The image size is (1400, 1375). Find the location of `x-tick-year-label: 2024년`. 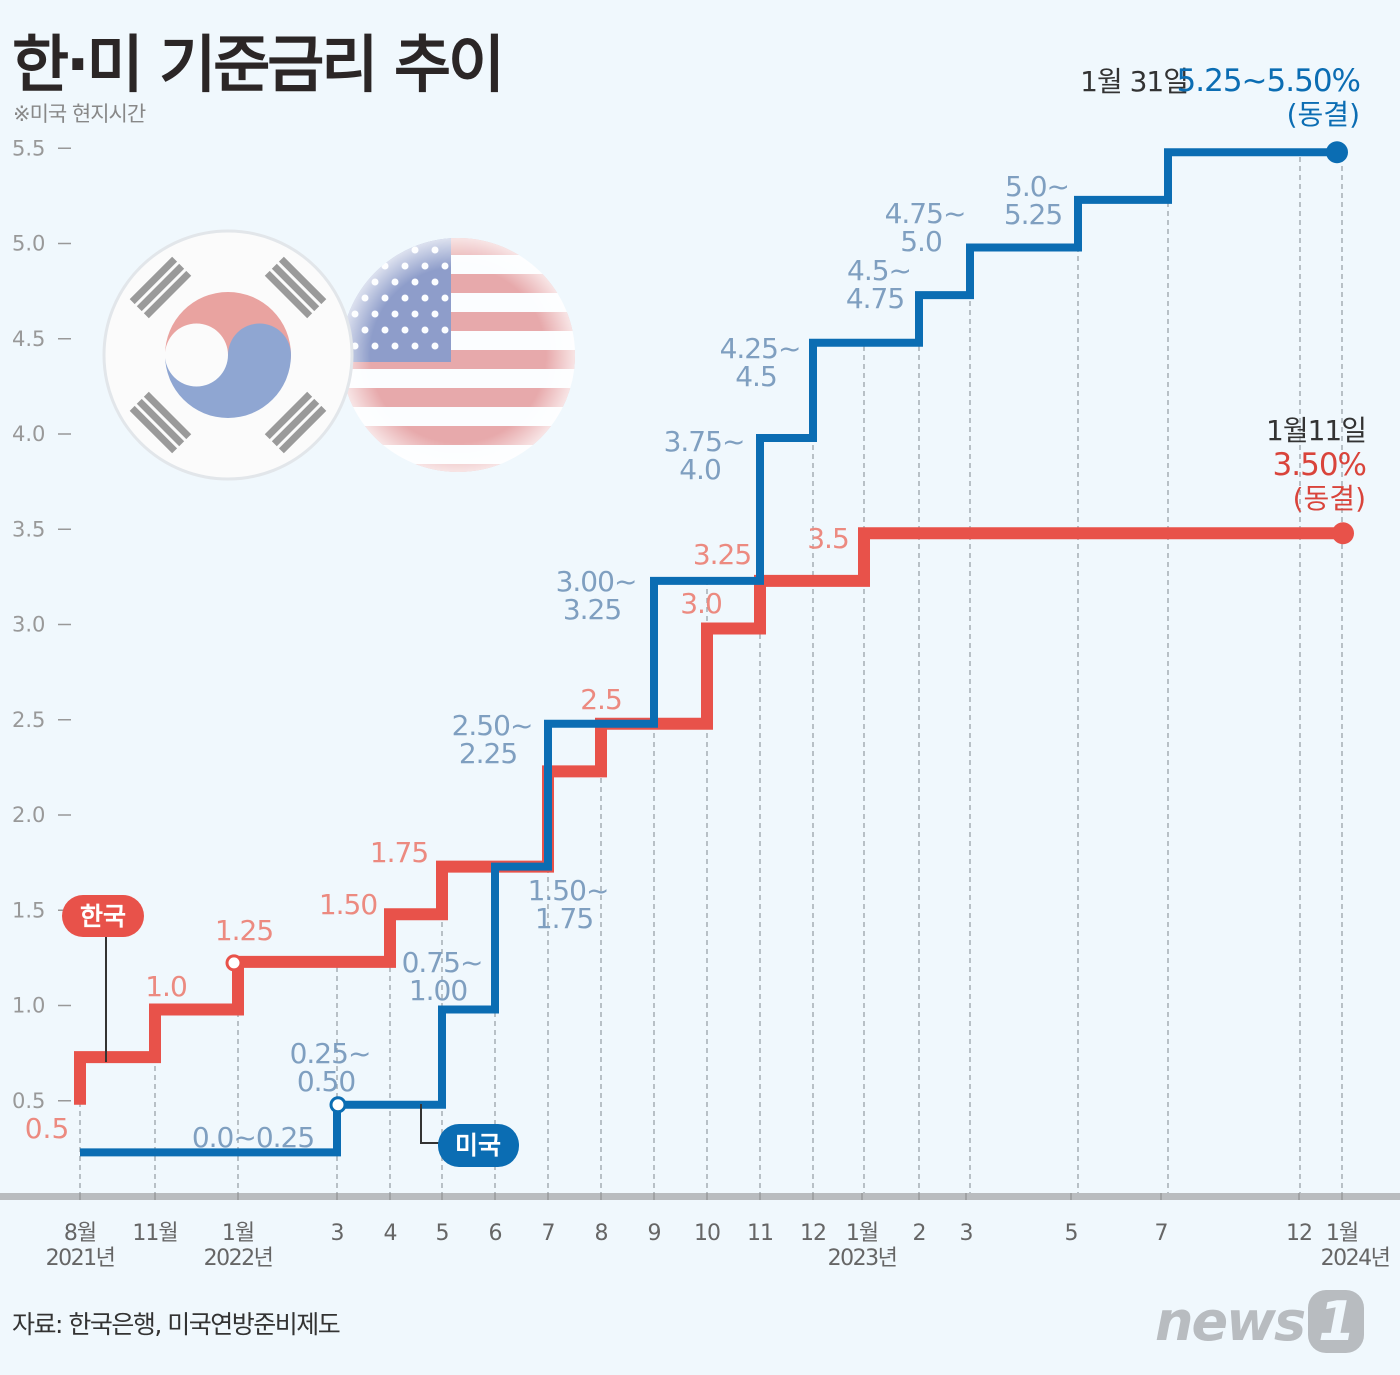

x-tick-year-label: 2024년 is located at coordinates (1355, 1258).